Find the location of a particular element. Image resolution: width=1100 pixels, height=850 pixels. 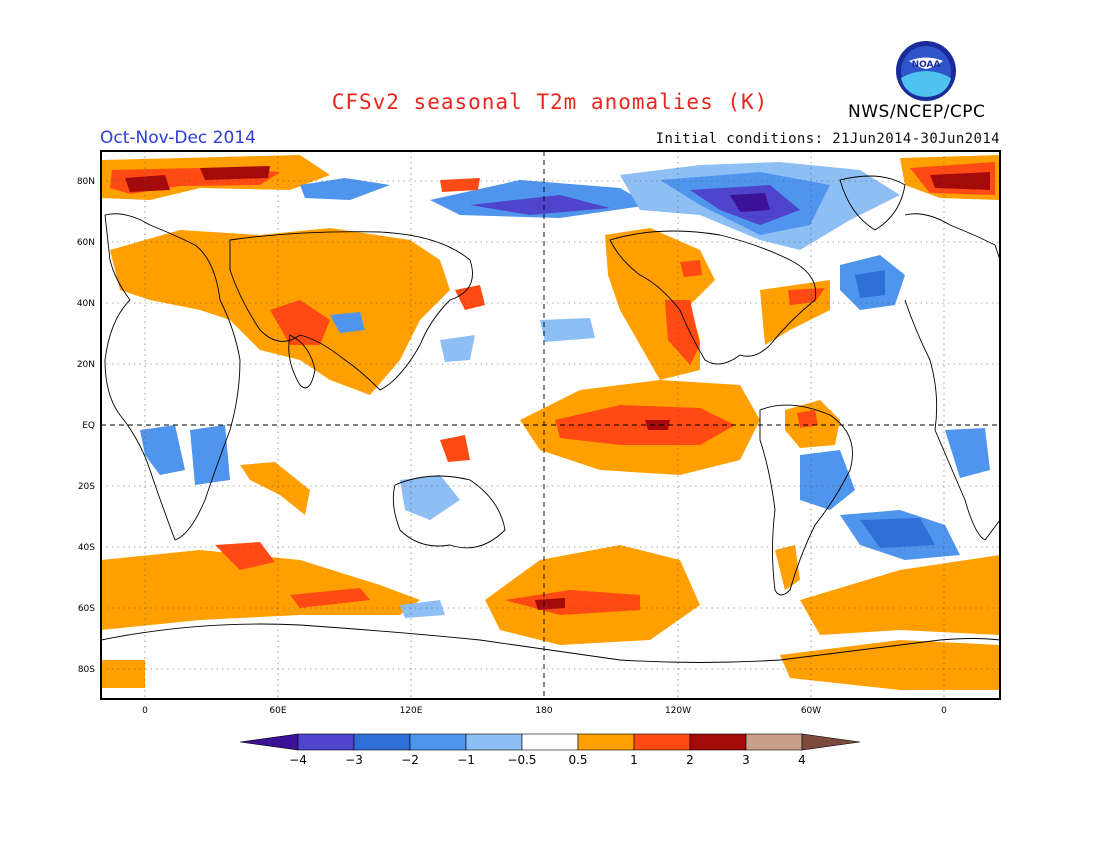

colorbar-label: −1 is located at coordinates (466, 760).